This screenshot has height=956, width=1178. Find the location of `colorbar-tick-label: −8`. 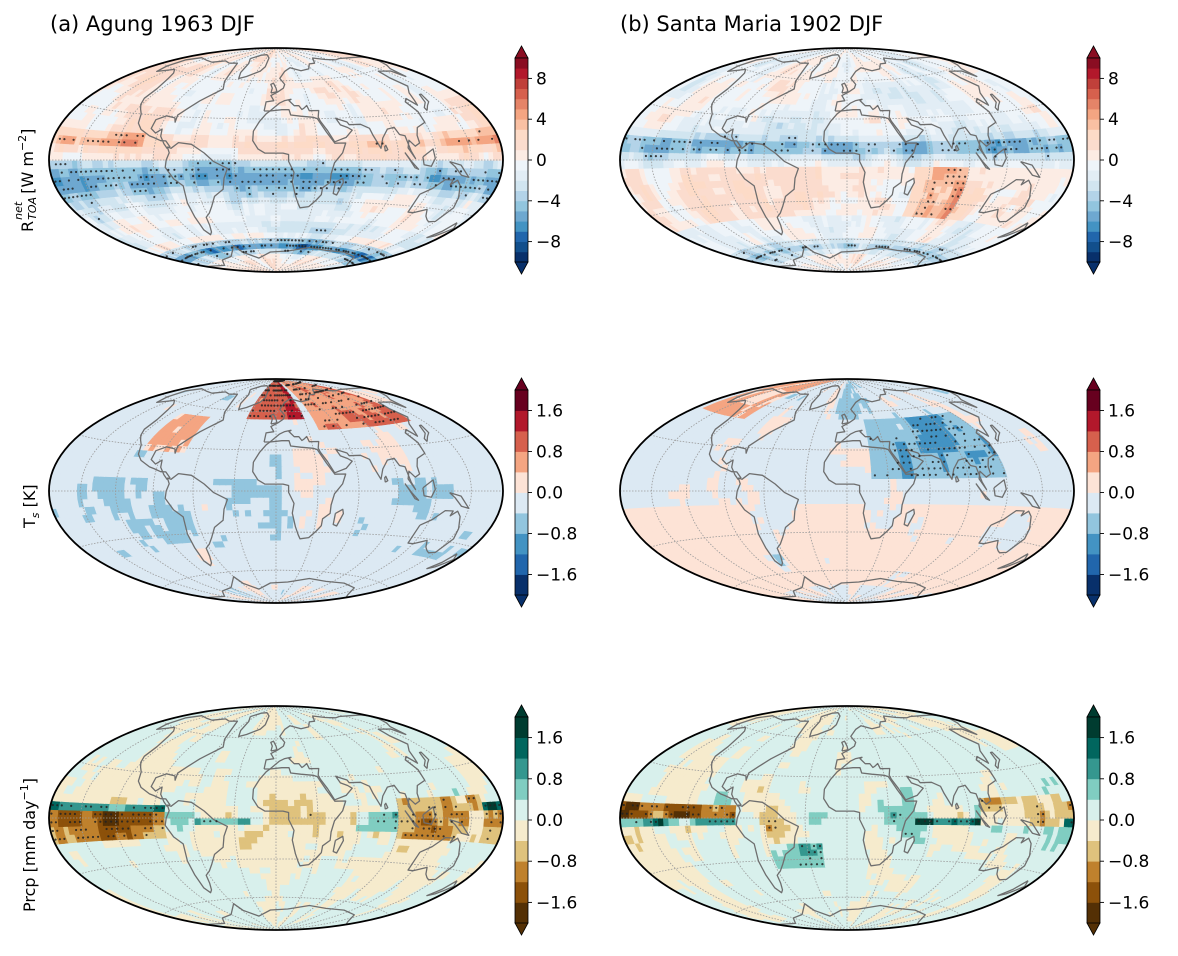

colorbar-tick-label: −8 is located at coordinates (1120, 243).